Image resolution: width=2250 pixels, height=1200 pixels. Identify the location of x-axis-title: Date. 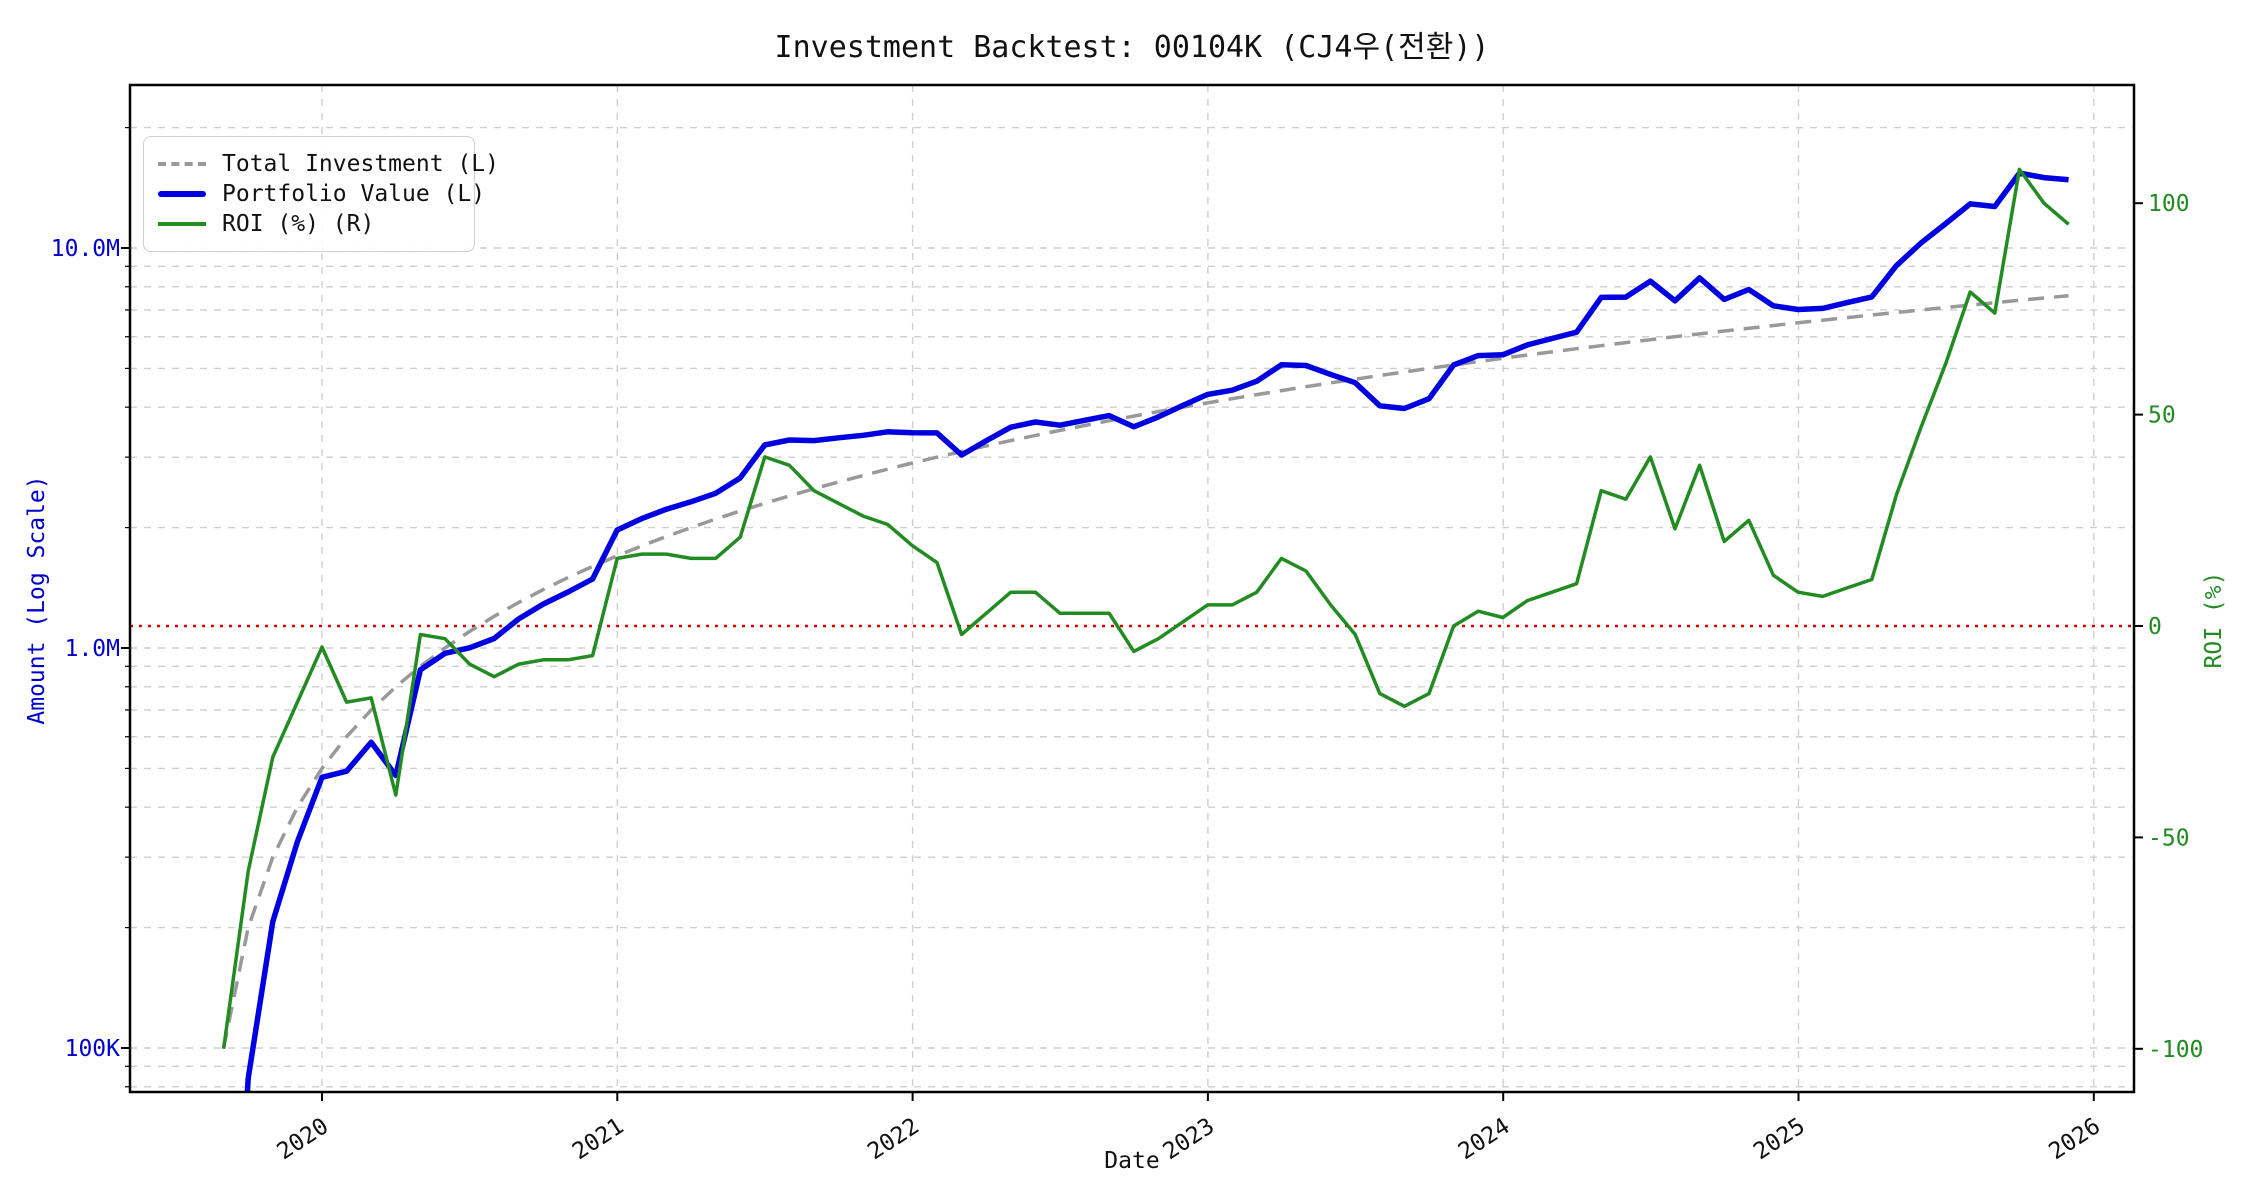
(1132, 1161).